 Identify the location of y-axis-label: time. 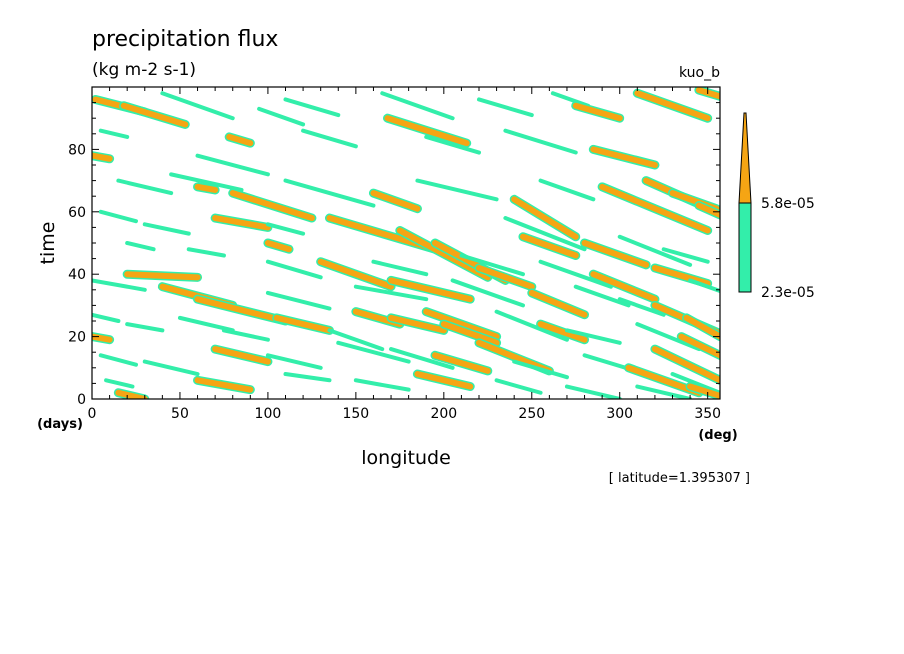
(48, 243).